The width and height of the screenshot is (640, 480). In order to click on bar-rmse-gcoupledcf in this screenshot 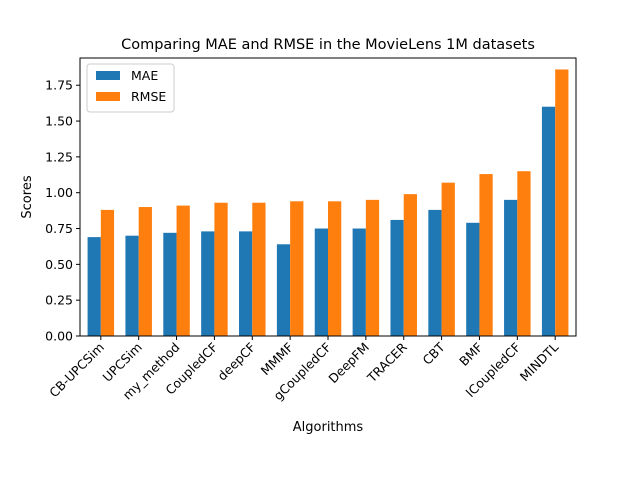, I will do `click(335, 268)`.